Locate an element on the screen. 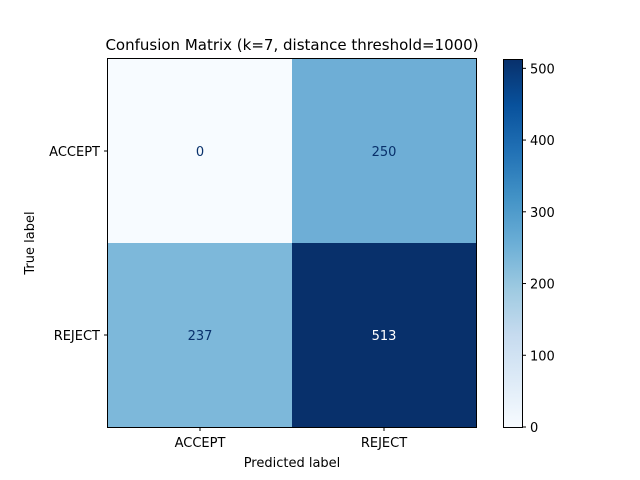 This screenshot has height=480, width=640. y-tick-label: REJECT is located at coordinates (77, 336).